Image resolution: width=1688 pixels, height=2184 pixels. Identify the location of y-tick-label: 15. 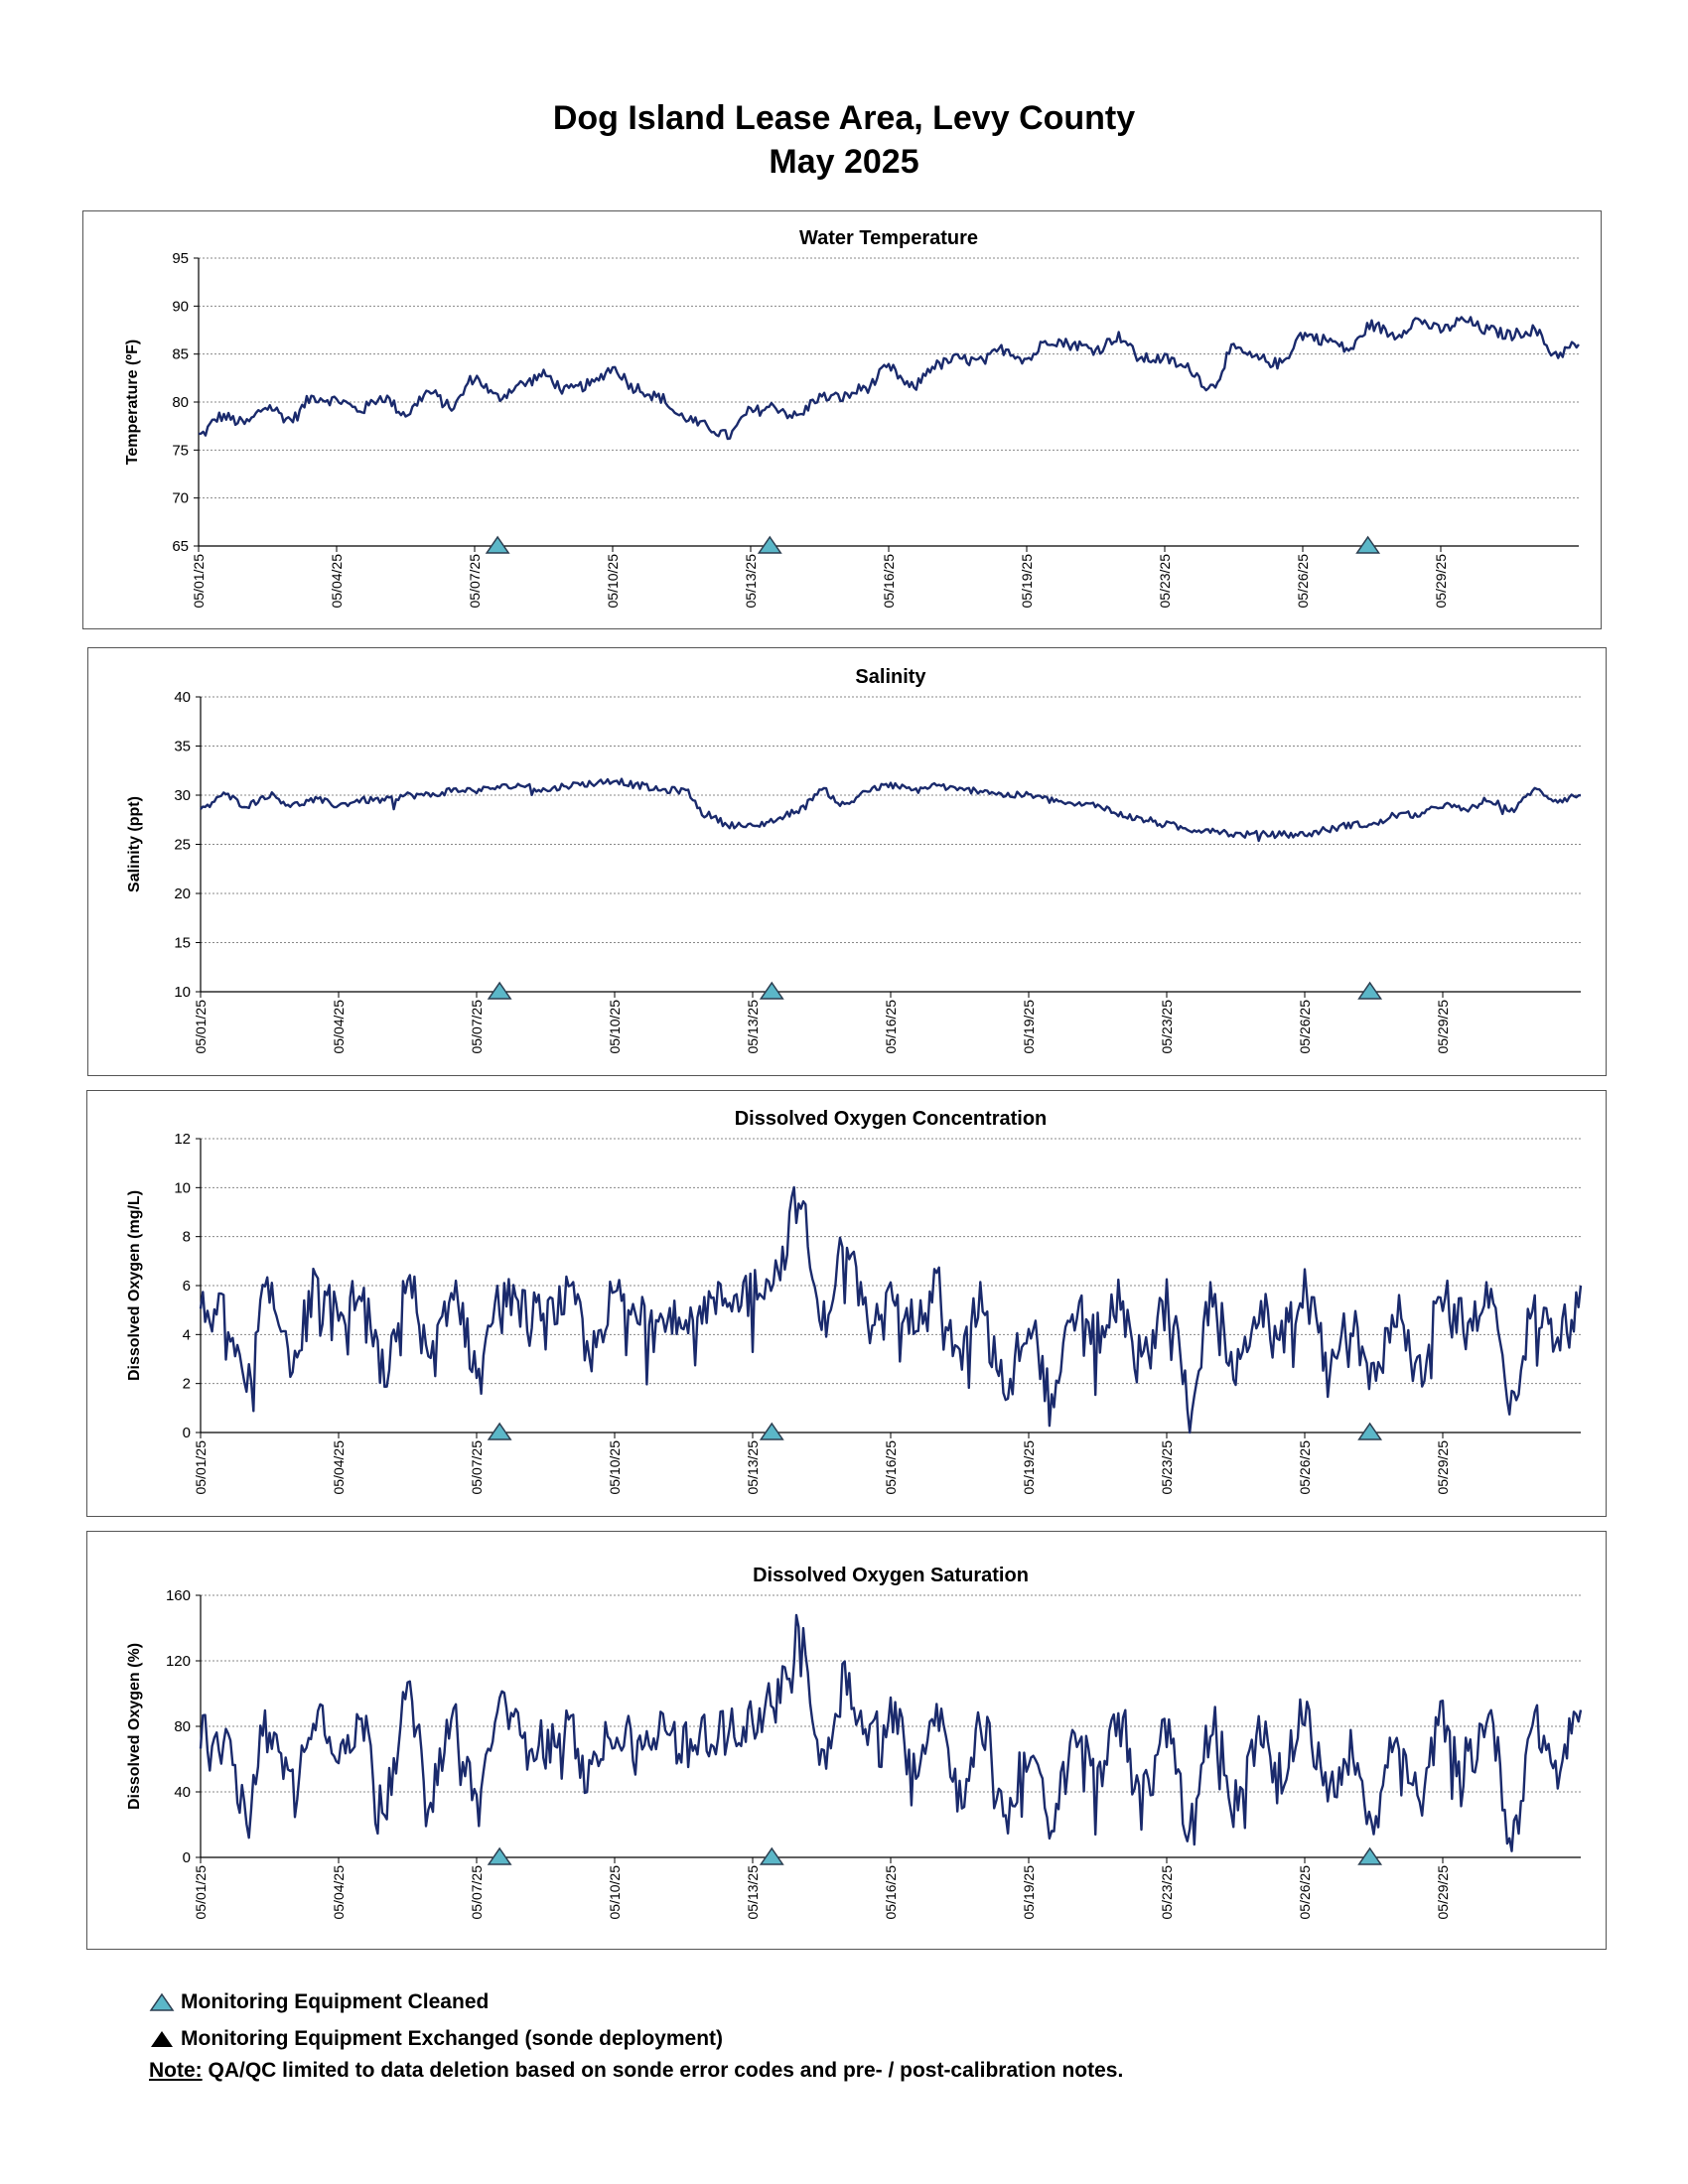
(182, 943).